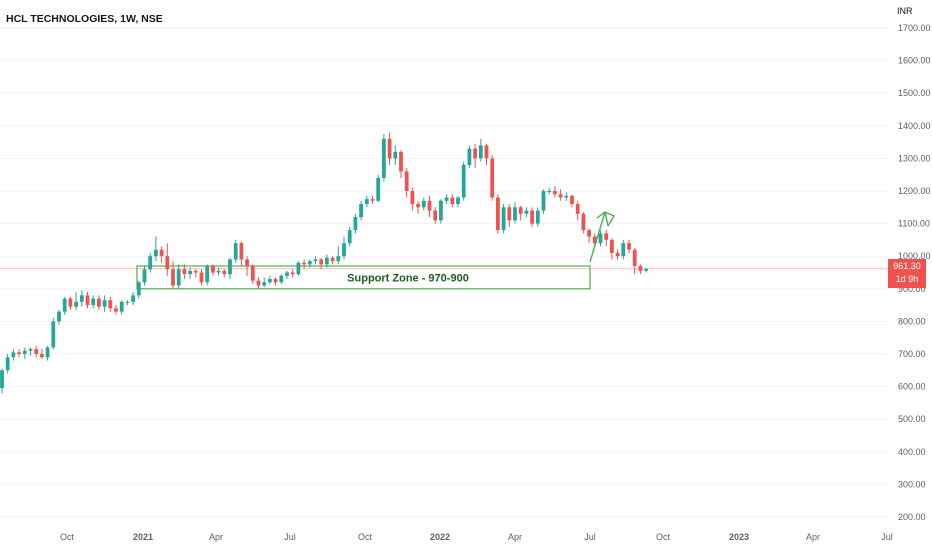 Image resolution: width=932 pixels, height=550 pixels. Describe the element at coordinates (440, 537) in the screenshot. I see `x-tick-label: 2022` at that location.